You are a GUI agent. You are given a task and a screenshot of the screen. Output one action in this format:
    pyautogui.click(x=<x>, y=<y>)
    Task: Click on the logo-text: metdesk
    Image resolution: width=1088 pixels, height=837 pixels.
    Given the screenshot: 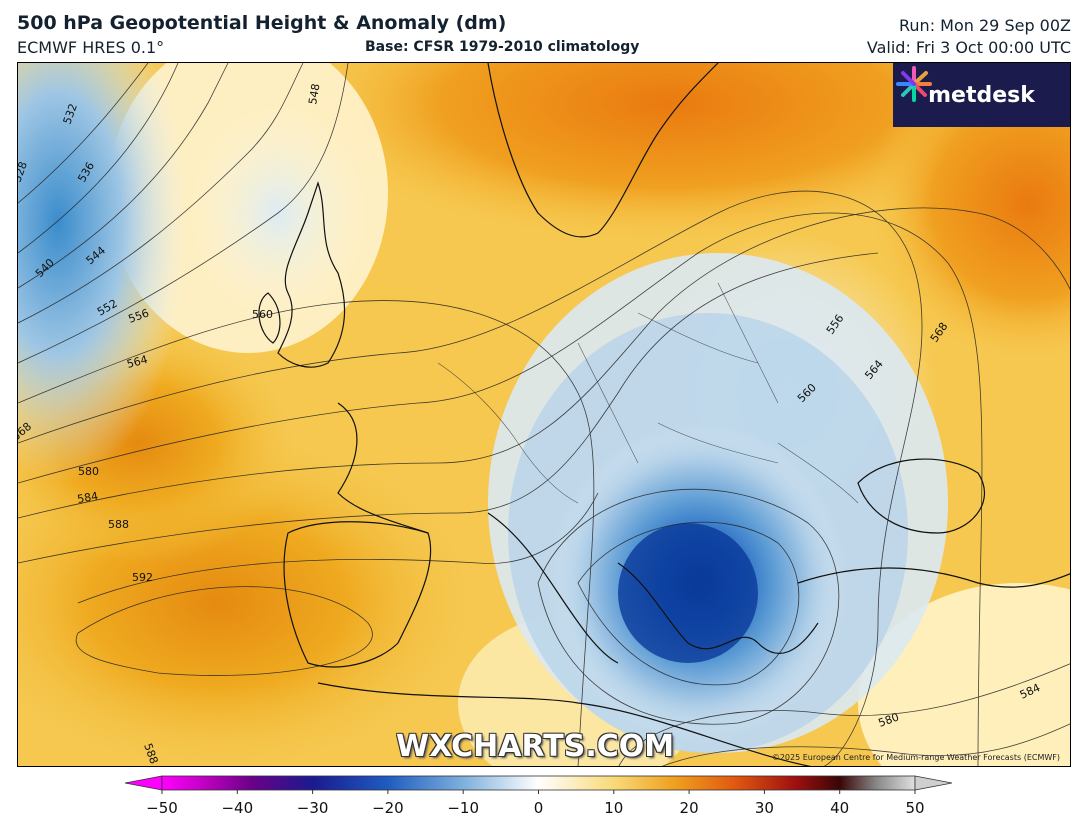 What is the action you would take?
    pyautogui.click(x=981, y=95)
    